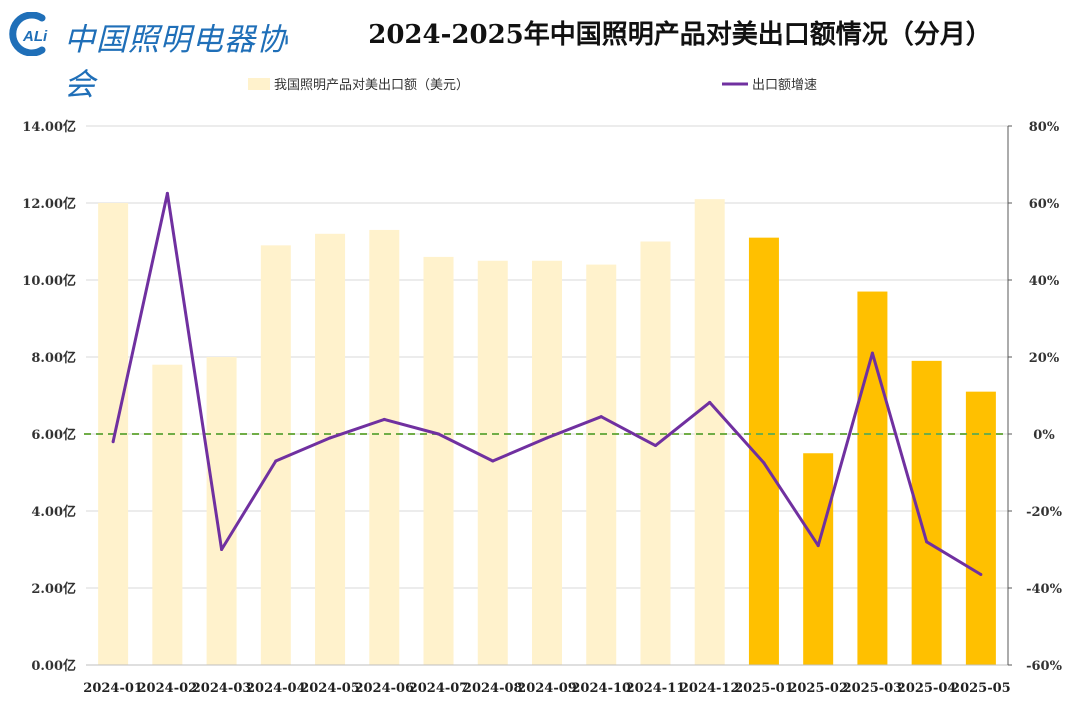 The height and width of the screenshot is (723, 1080). I want to click on left-tick-label: 2.00亿, so click(53, 589).